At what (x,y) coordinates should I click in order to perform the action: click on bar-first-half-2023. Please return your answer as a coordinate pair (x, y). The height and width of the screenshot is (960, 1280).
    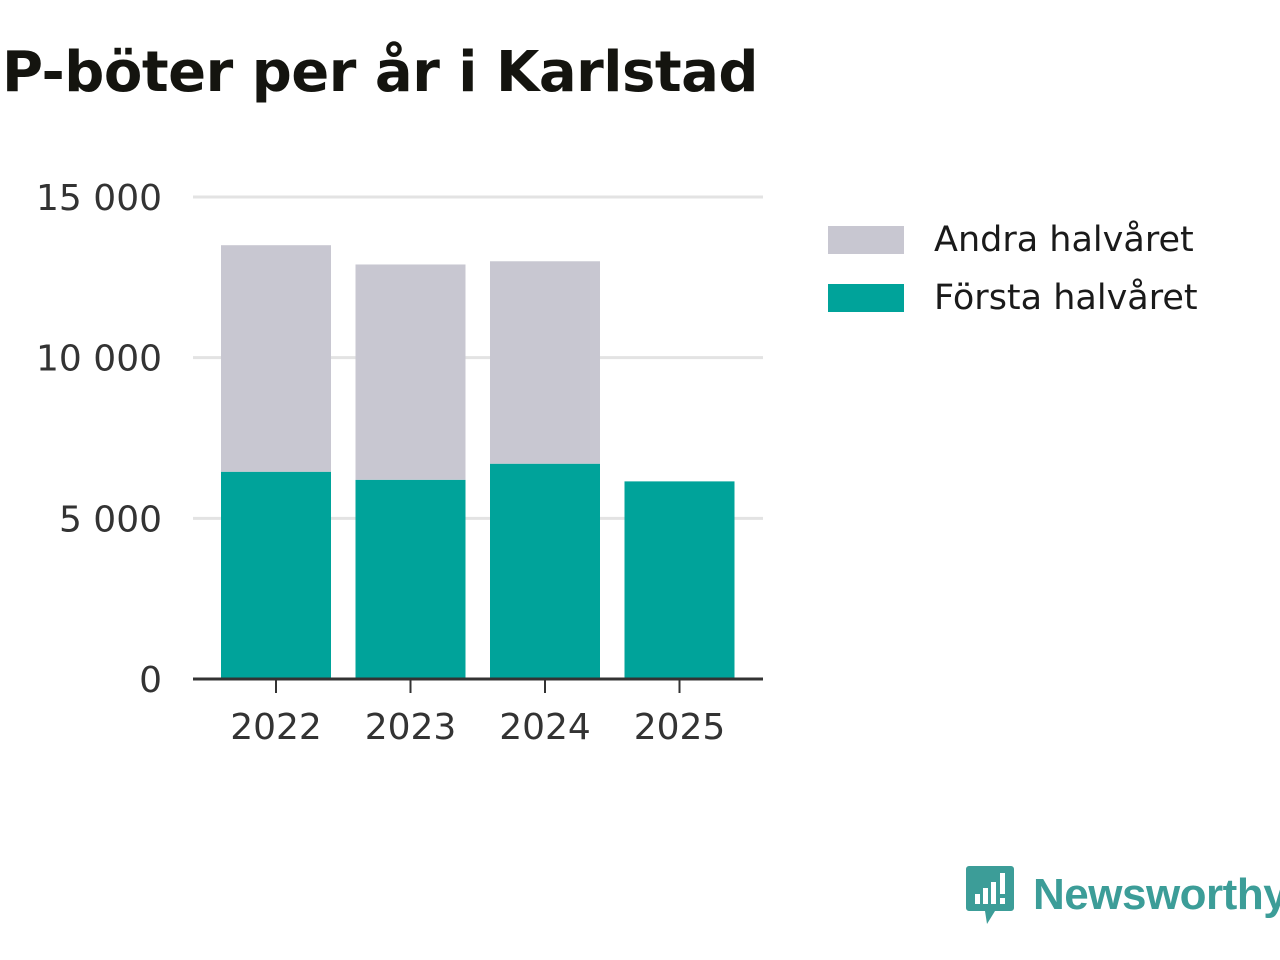
    Looking at the image, I should click on (410, 579).